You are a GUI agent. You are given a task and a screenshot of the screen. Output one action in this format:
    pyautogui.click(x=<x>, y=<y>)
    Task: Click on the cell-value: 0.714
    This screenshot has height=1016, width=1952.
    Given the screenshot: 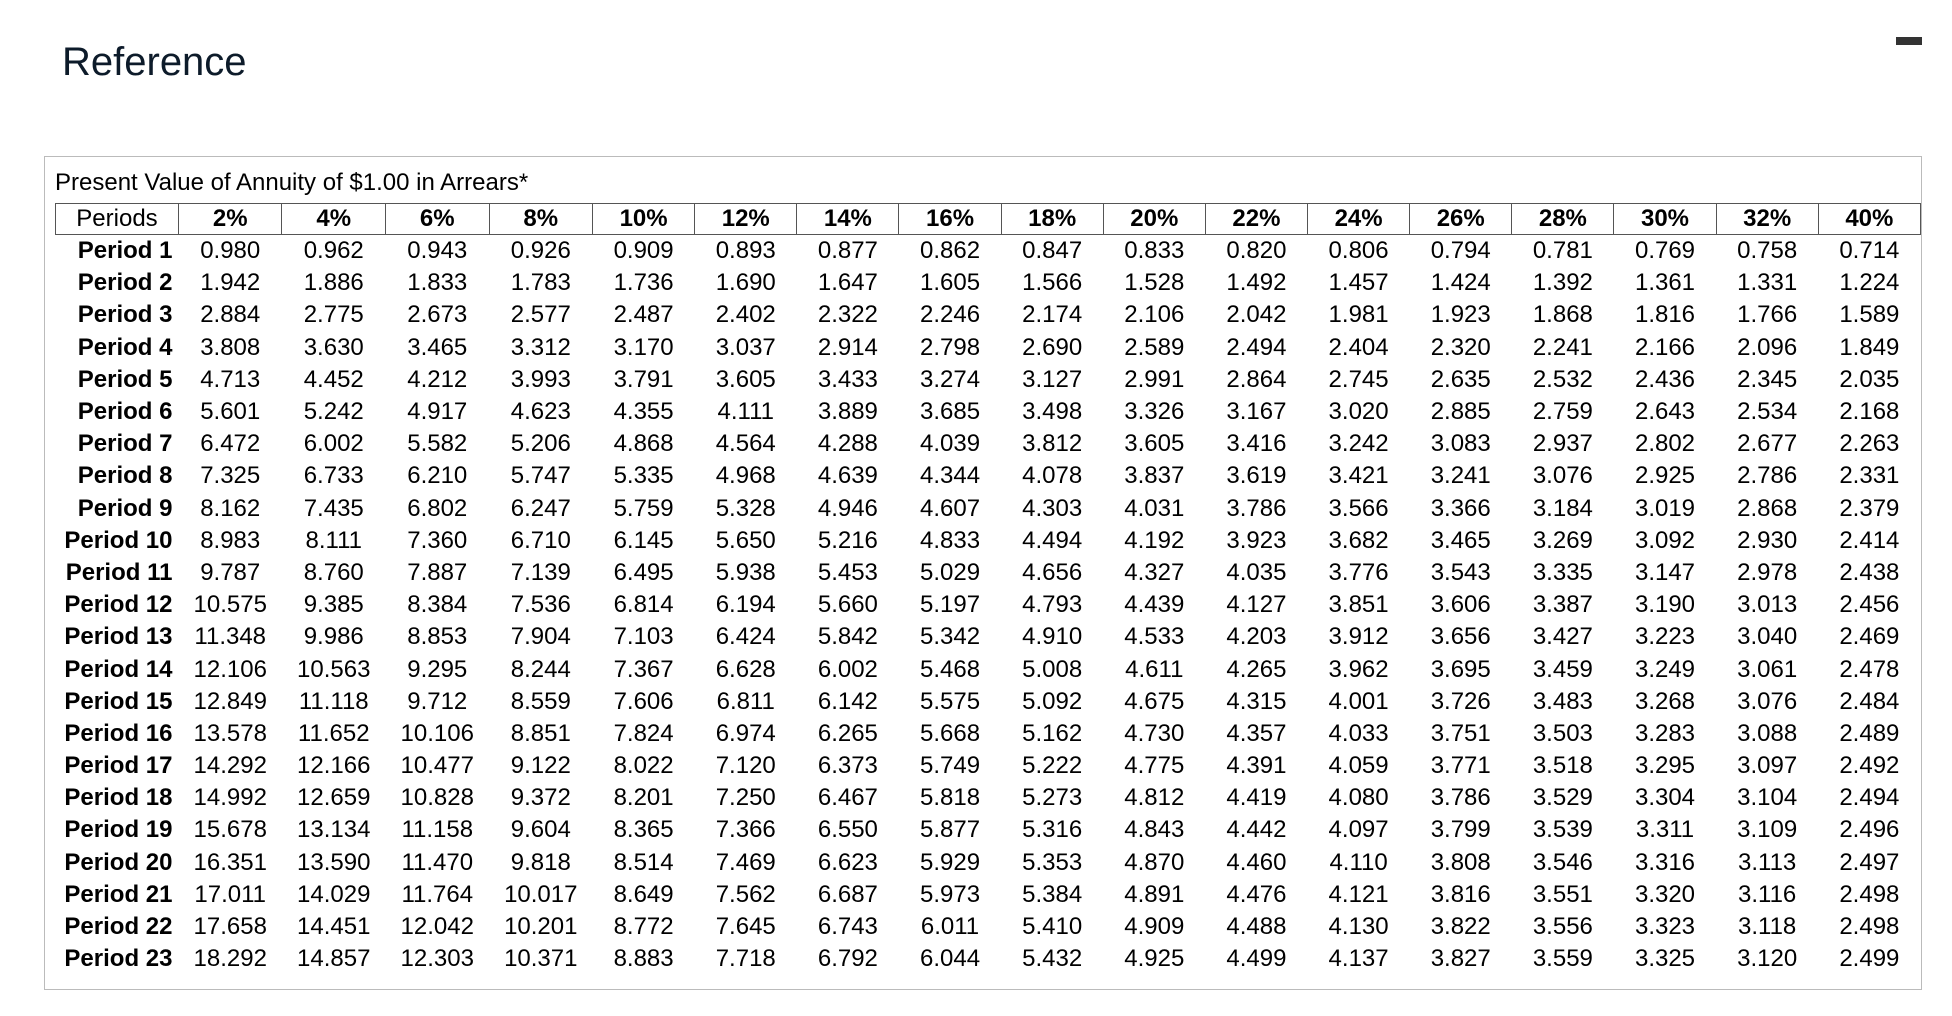 What is the action you would take?
    pyautogui.click(x=1869, y=251)
    